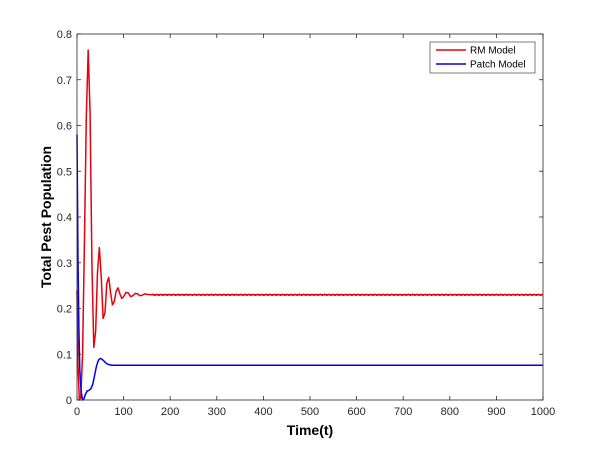  Describe the element at coordinates (403, 412) in the screenshot. I see `x-tick-label: 700` at that location.